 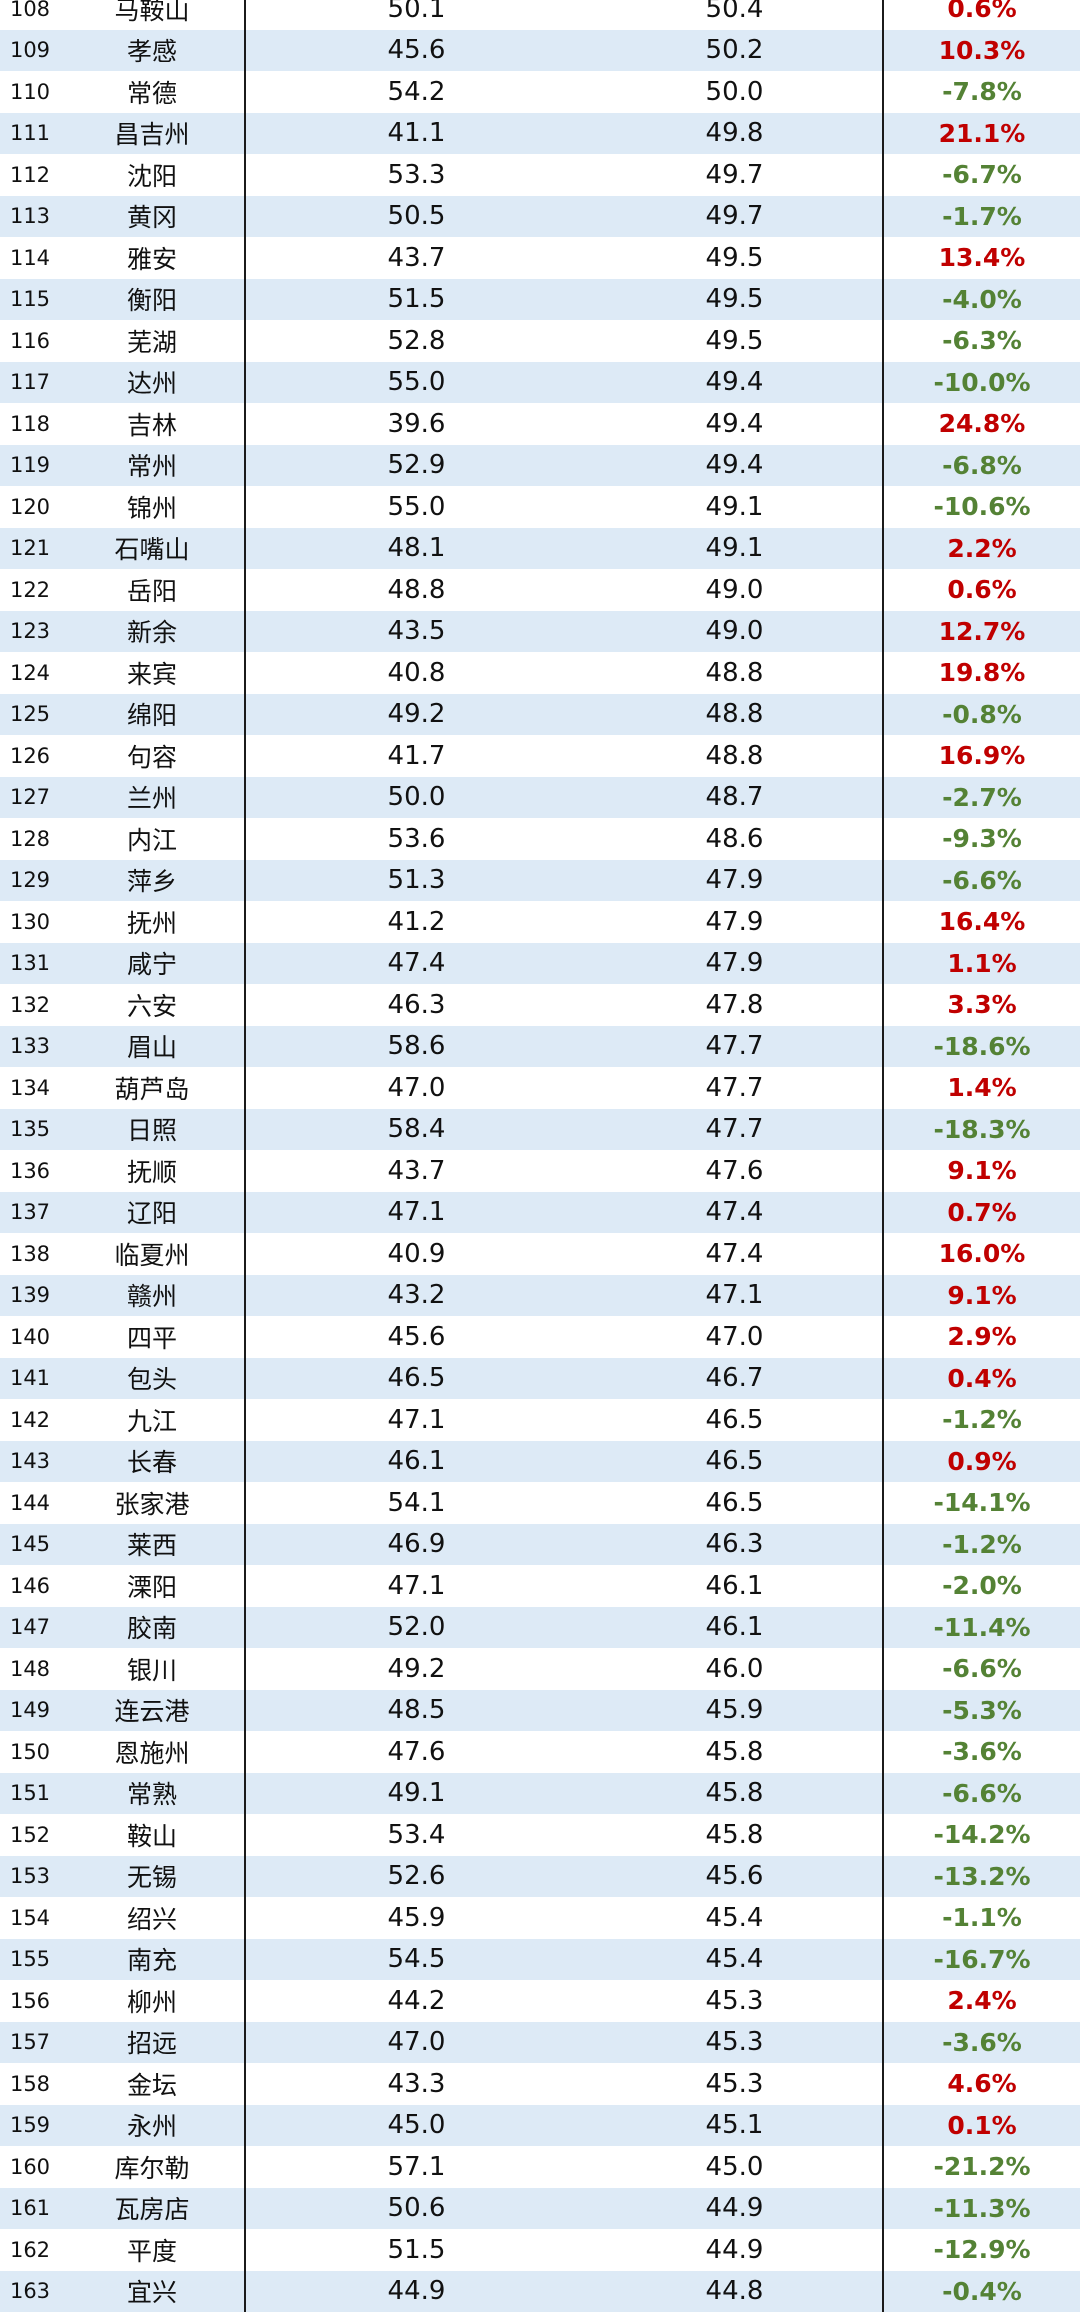 I want to click on rank-cell: 153, so click(x=30, y=1876).